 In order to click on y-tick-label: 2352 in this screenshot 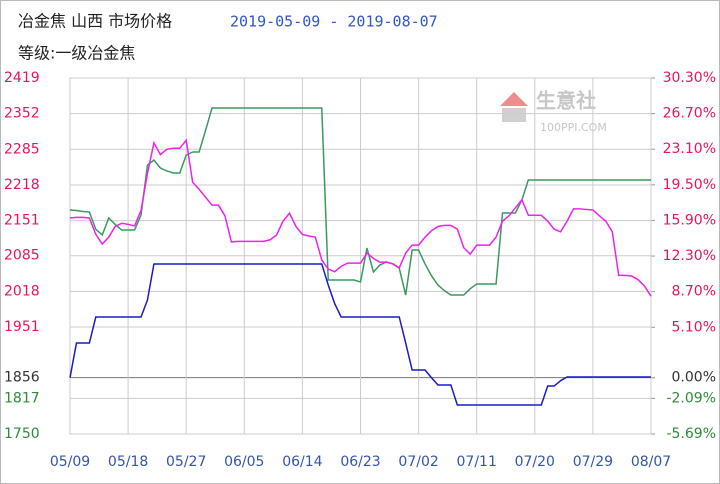, I will do `click(22, 114)`.